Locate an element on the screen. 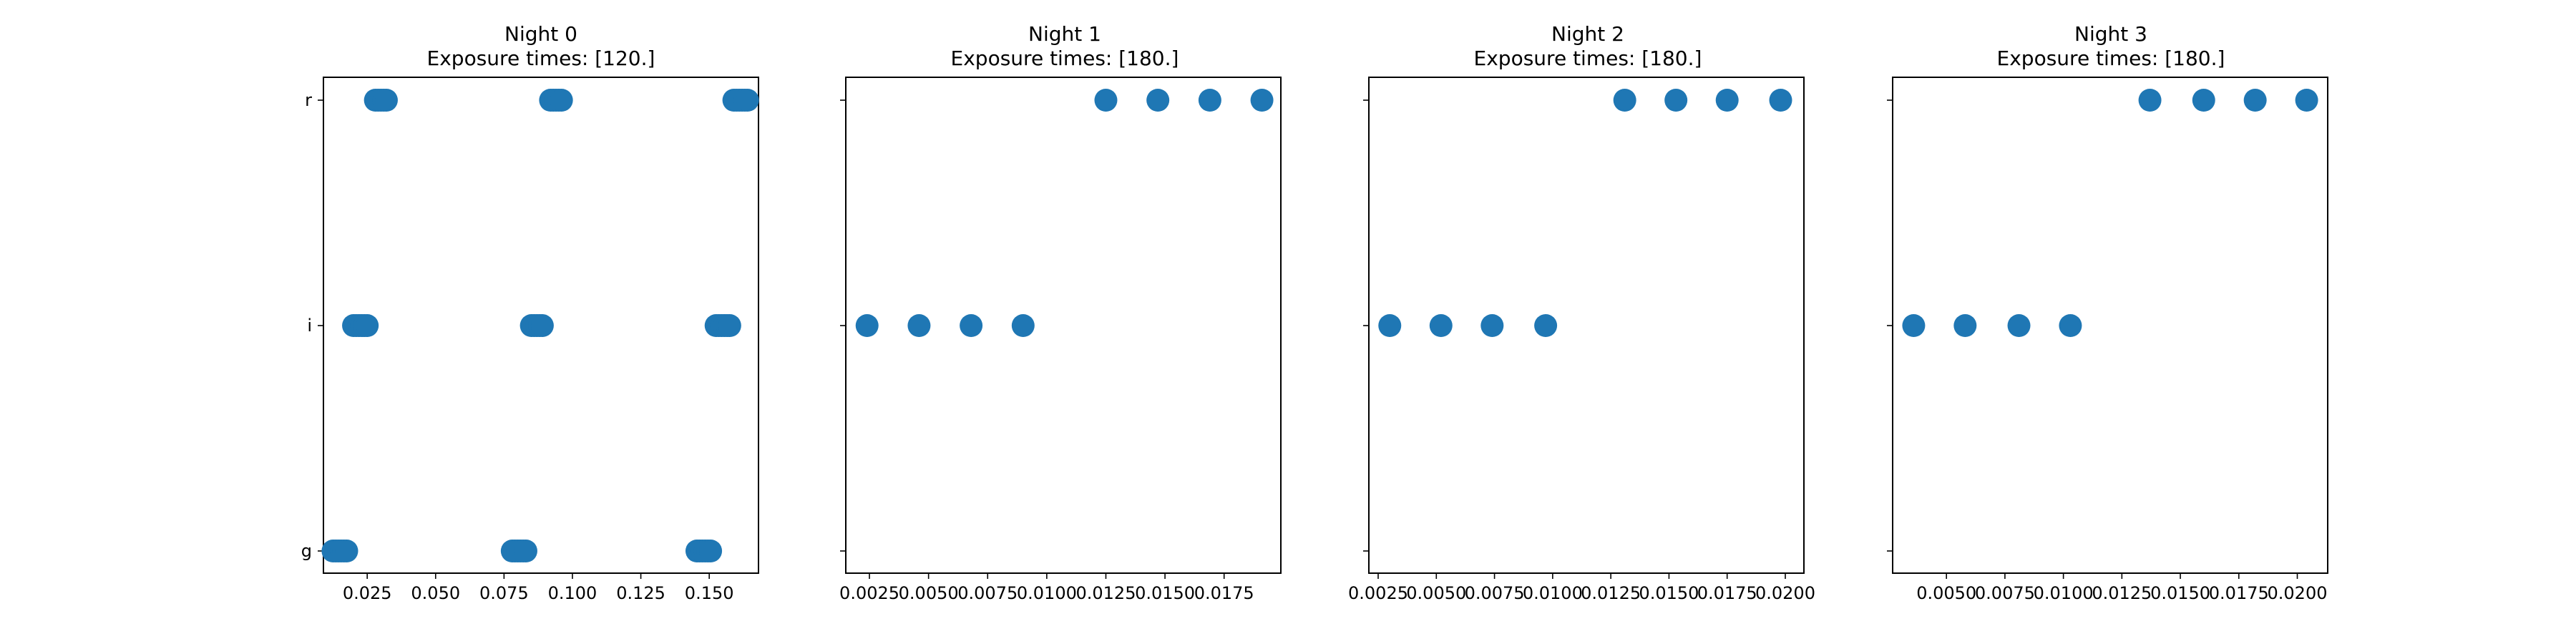 The height and width of the screenshot is (644, 2576). y-tick-label: r is located at coordinates (308, 100).